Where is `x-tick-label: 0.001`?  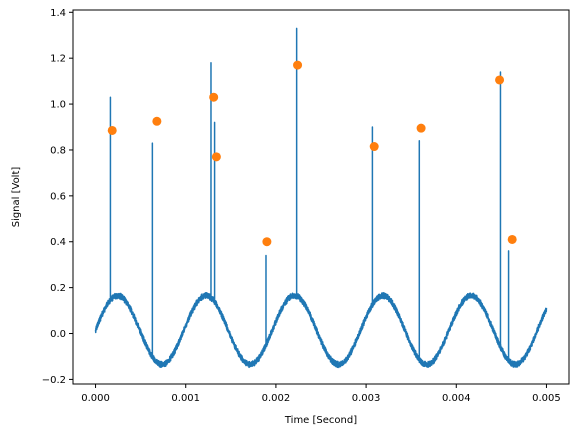
x-tick-label: 0.001 is located at coordinates (185, 398).